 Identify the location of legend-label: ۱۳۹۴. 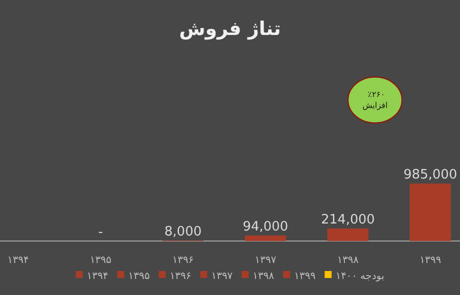
(97, 276).